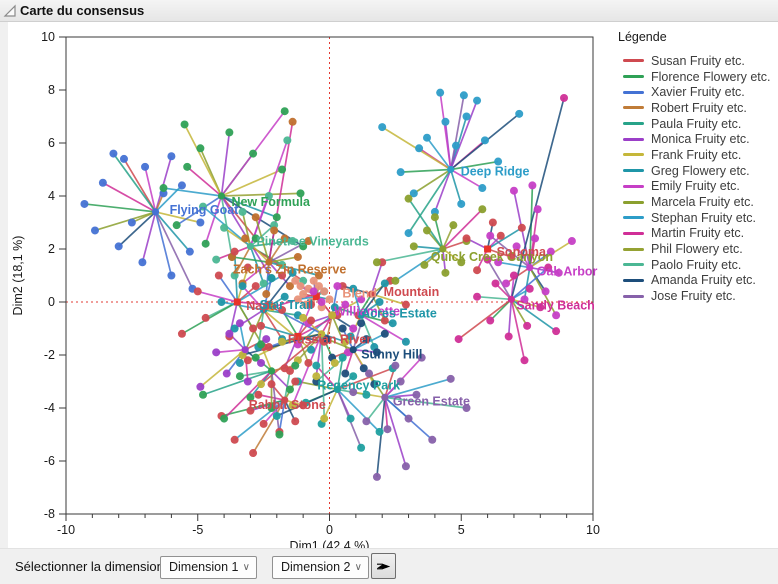 Image resolution: width=778 pixels, height=584 pixels. What do you see at coordinates (698, 218) in the screenshot?
I see `legend-item: Stephan Fruity etc.` at bounding box center [698, 218].